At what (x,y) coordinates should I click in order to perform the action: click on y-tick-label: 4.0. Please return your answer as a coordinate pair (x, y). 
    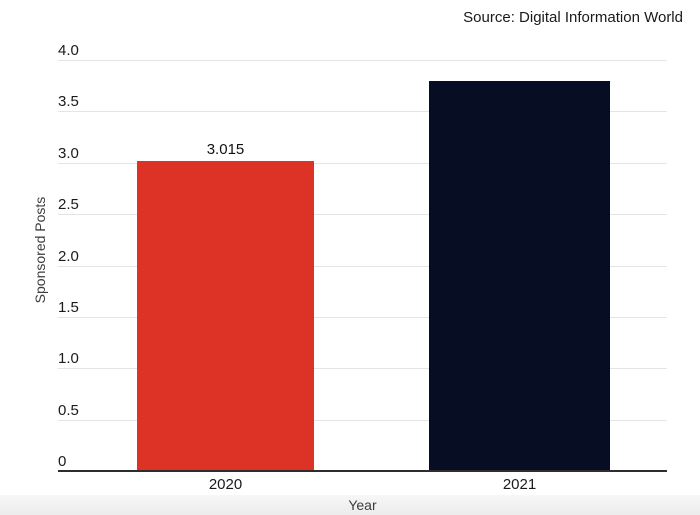
    Looking at the image, I should click on (68, 50).